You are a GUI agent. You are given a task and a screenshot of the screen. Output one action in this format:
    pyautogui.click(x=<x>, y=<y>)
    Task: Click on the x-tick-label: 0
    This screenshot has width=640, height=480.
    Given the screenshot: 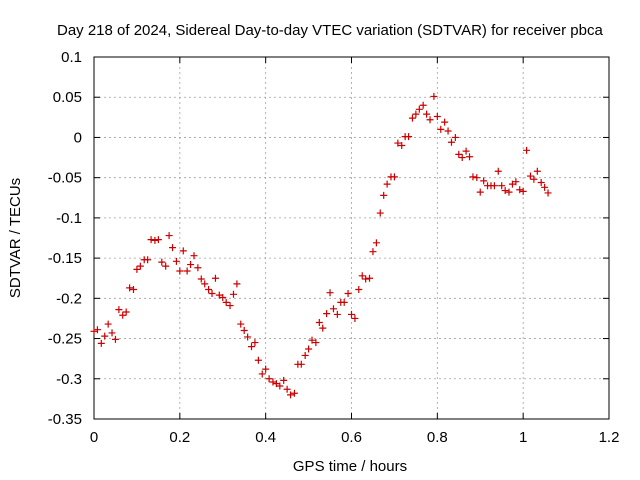 What is the action you would take?
    pyautogui.click(x=94, y=437)
    